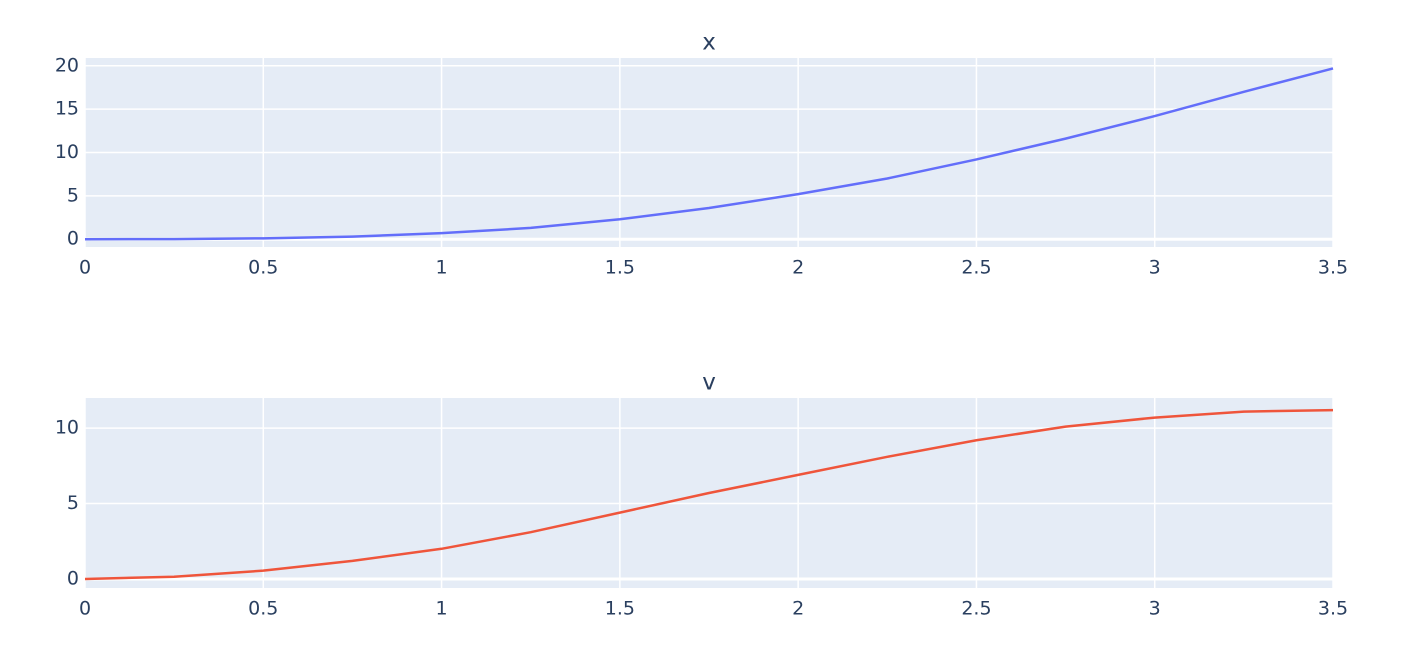 The image size is (1412, 654). What do you see at coordinates (709, 43) in the screenshot?
I see `subplot-title: x` at bounding box center [709, 43].